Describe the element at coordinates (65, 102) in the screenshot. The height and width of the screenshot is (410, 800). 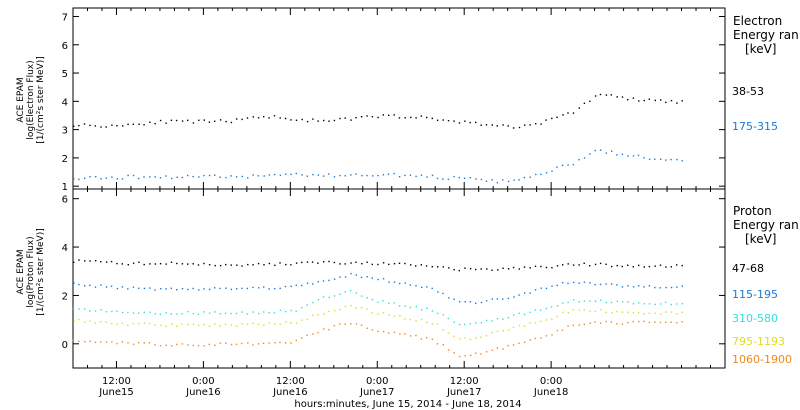
I see `electron-y-tick-label: 4` at that location.